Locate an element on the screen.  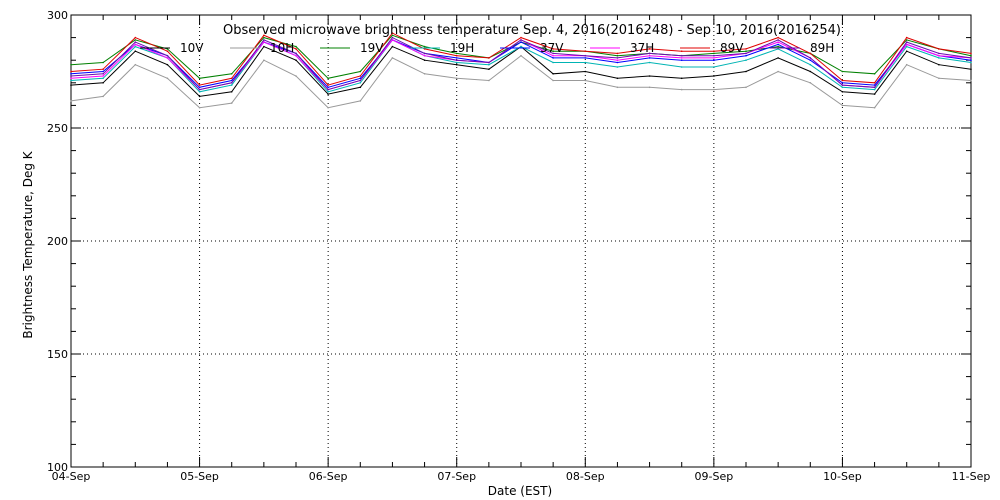
y-tick-label: 150 is located at coordinates (57, 354).